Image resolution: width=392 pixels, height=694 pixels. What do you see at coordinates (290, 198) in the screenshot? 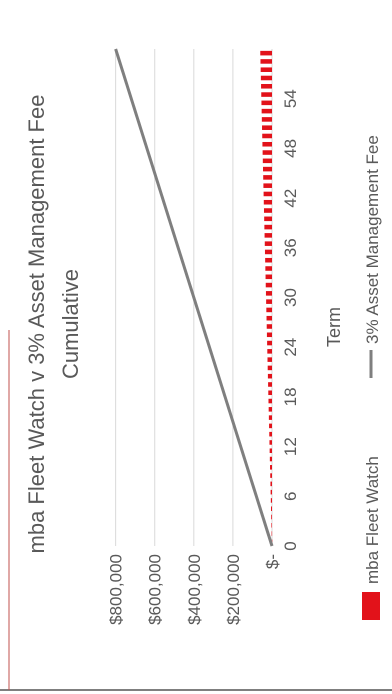
I see `x-tick-label: 42` at bounding box center [290, 198].